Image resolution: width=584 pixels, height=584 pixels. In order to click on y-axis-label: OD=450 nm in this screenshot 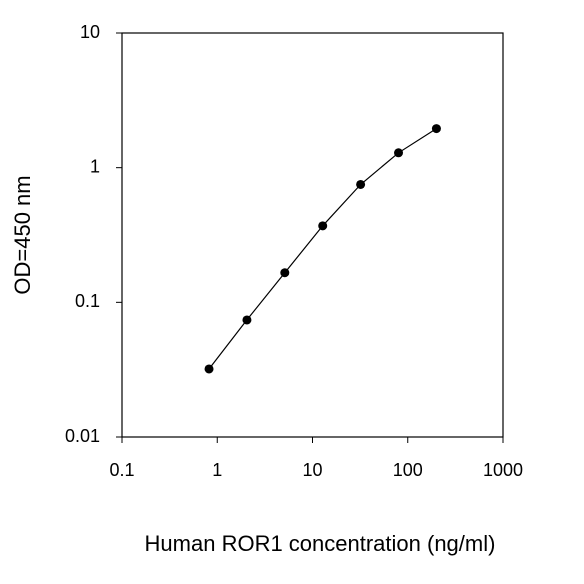, I will do `click(22, 234)`.